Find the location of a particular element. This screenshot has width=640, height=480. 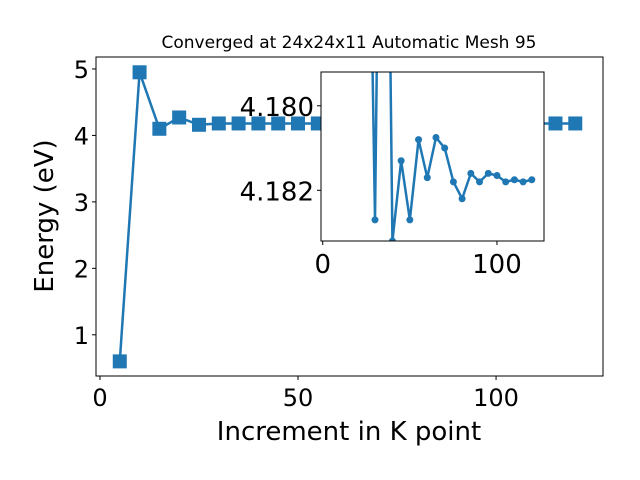

main-y-tick-label: 5 is located at coordinates (81, 70).